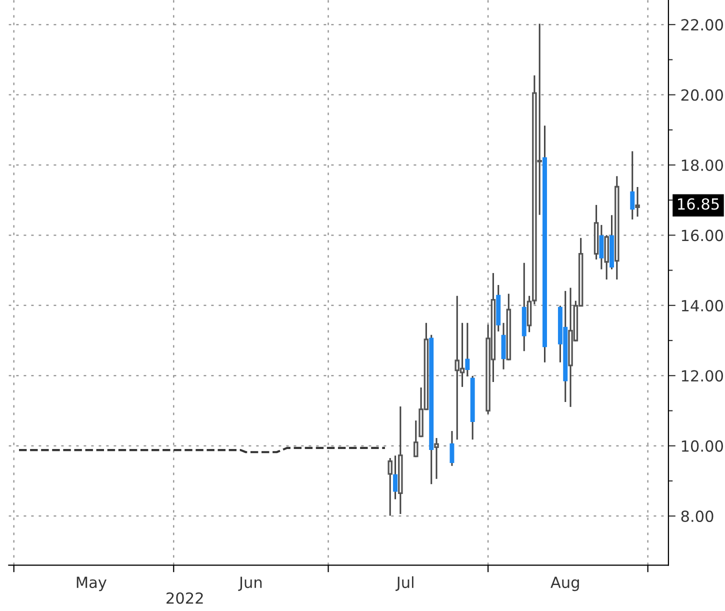 The image size is (725, 611). What do you see at coordinates (405, 583) in the screenshot?
I see `x-tick-label: Jul` at bounding box center [405, 583].